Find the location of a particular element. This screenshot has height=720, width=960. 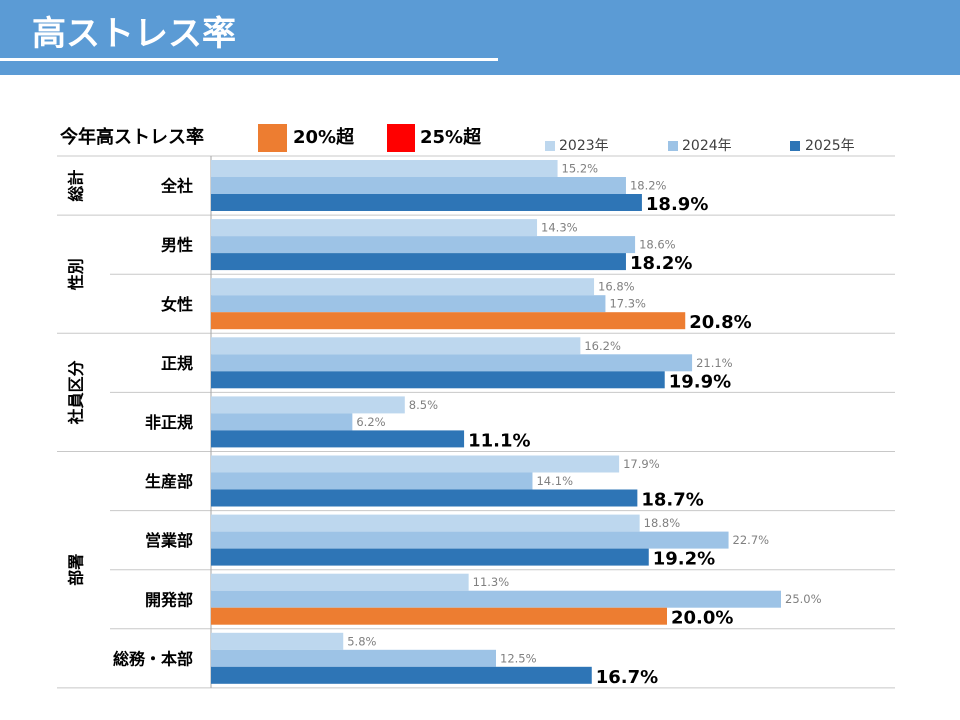

value-label-2024-row-7: 22.7% is located at coordinates (751, 540).